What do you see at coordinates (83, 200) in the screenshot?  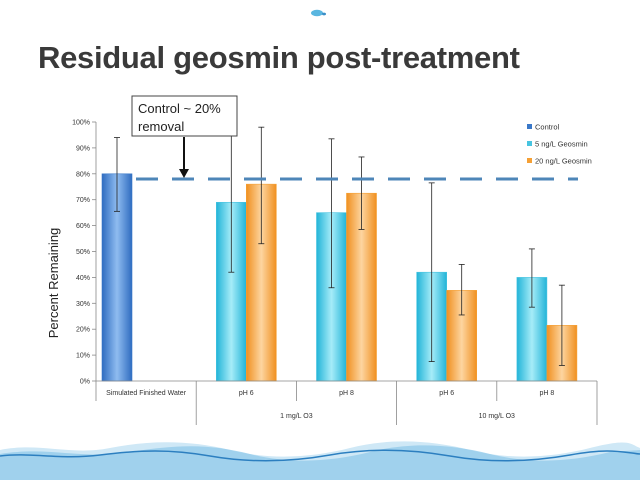 I see `y-tick-label: 70%` at bounding box center [83, 200].